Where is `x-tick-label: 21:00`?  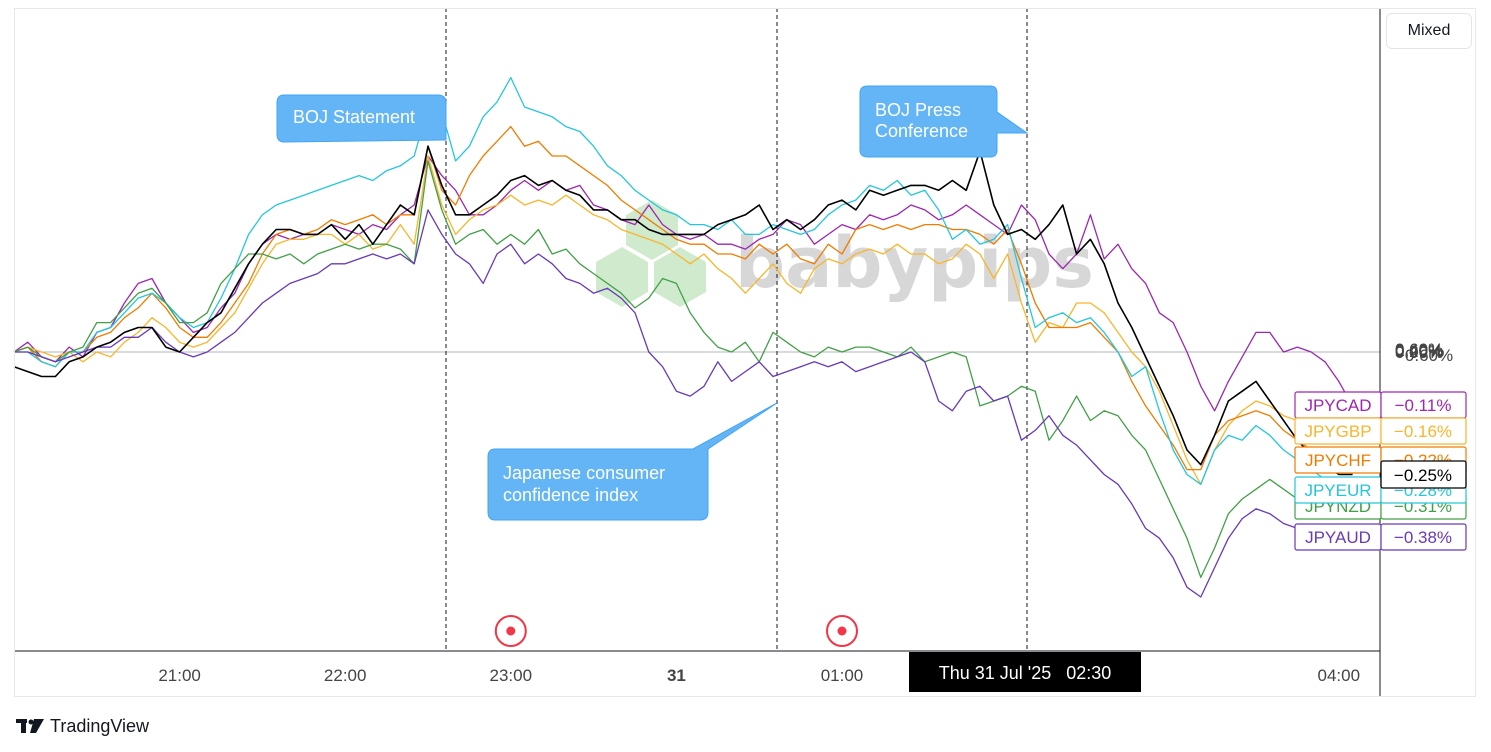 x-tick-label: 21:00 is located at coordinates (179, 675).